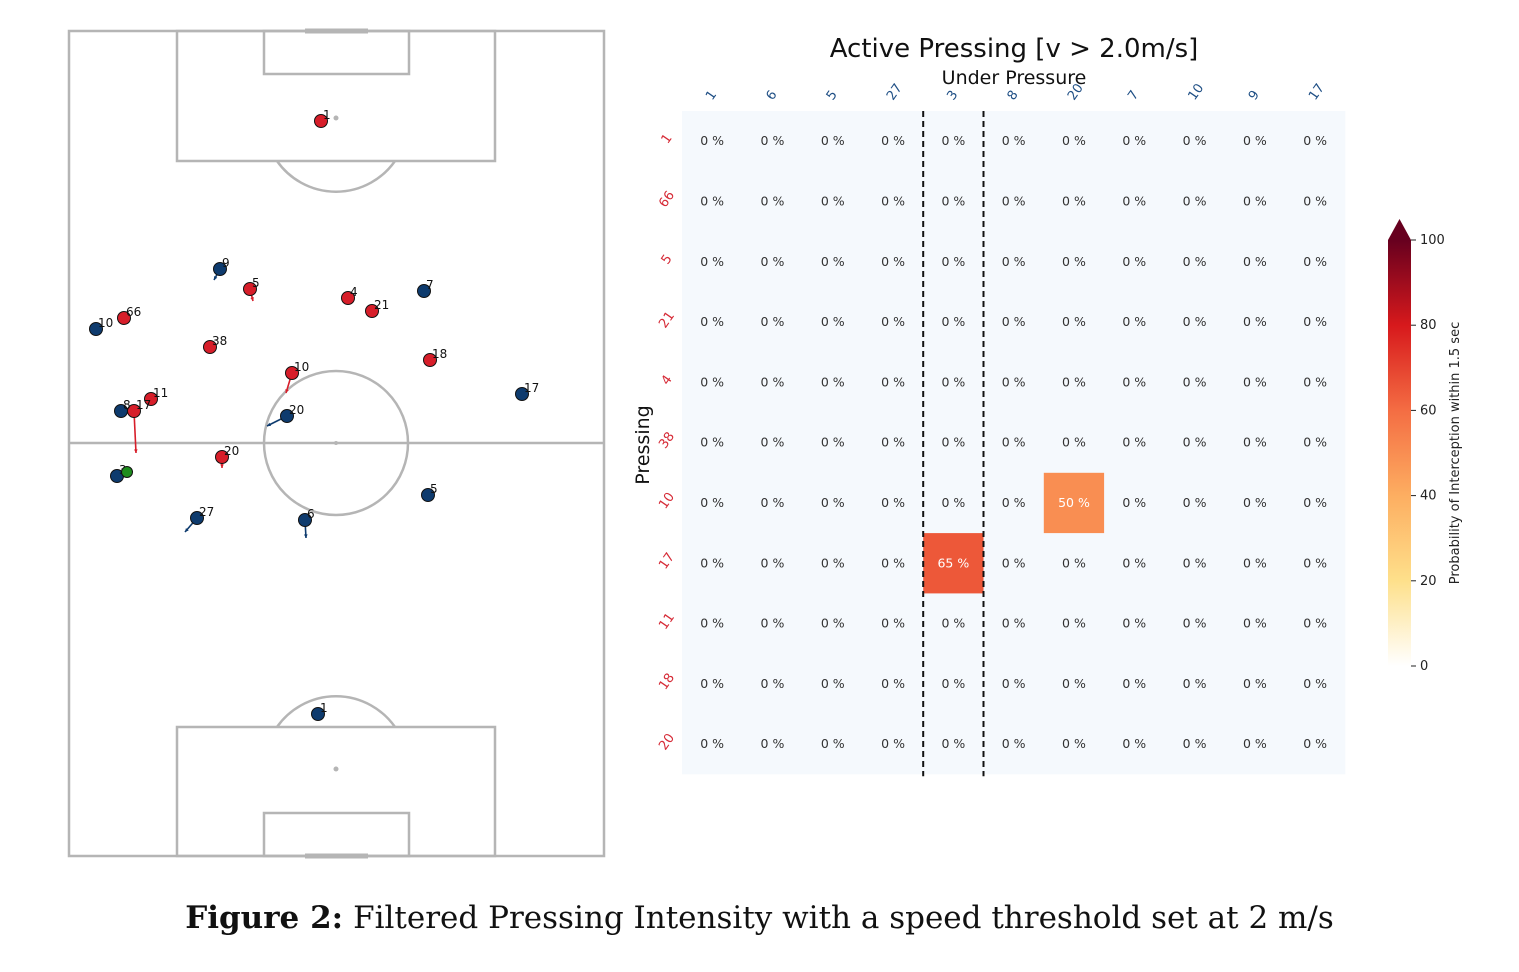  Describe the element at coordinates (227, 456) in the screenshot. I see `player-home-20: 20` at that location.